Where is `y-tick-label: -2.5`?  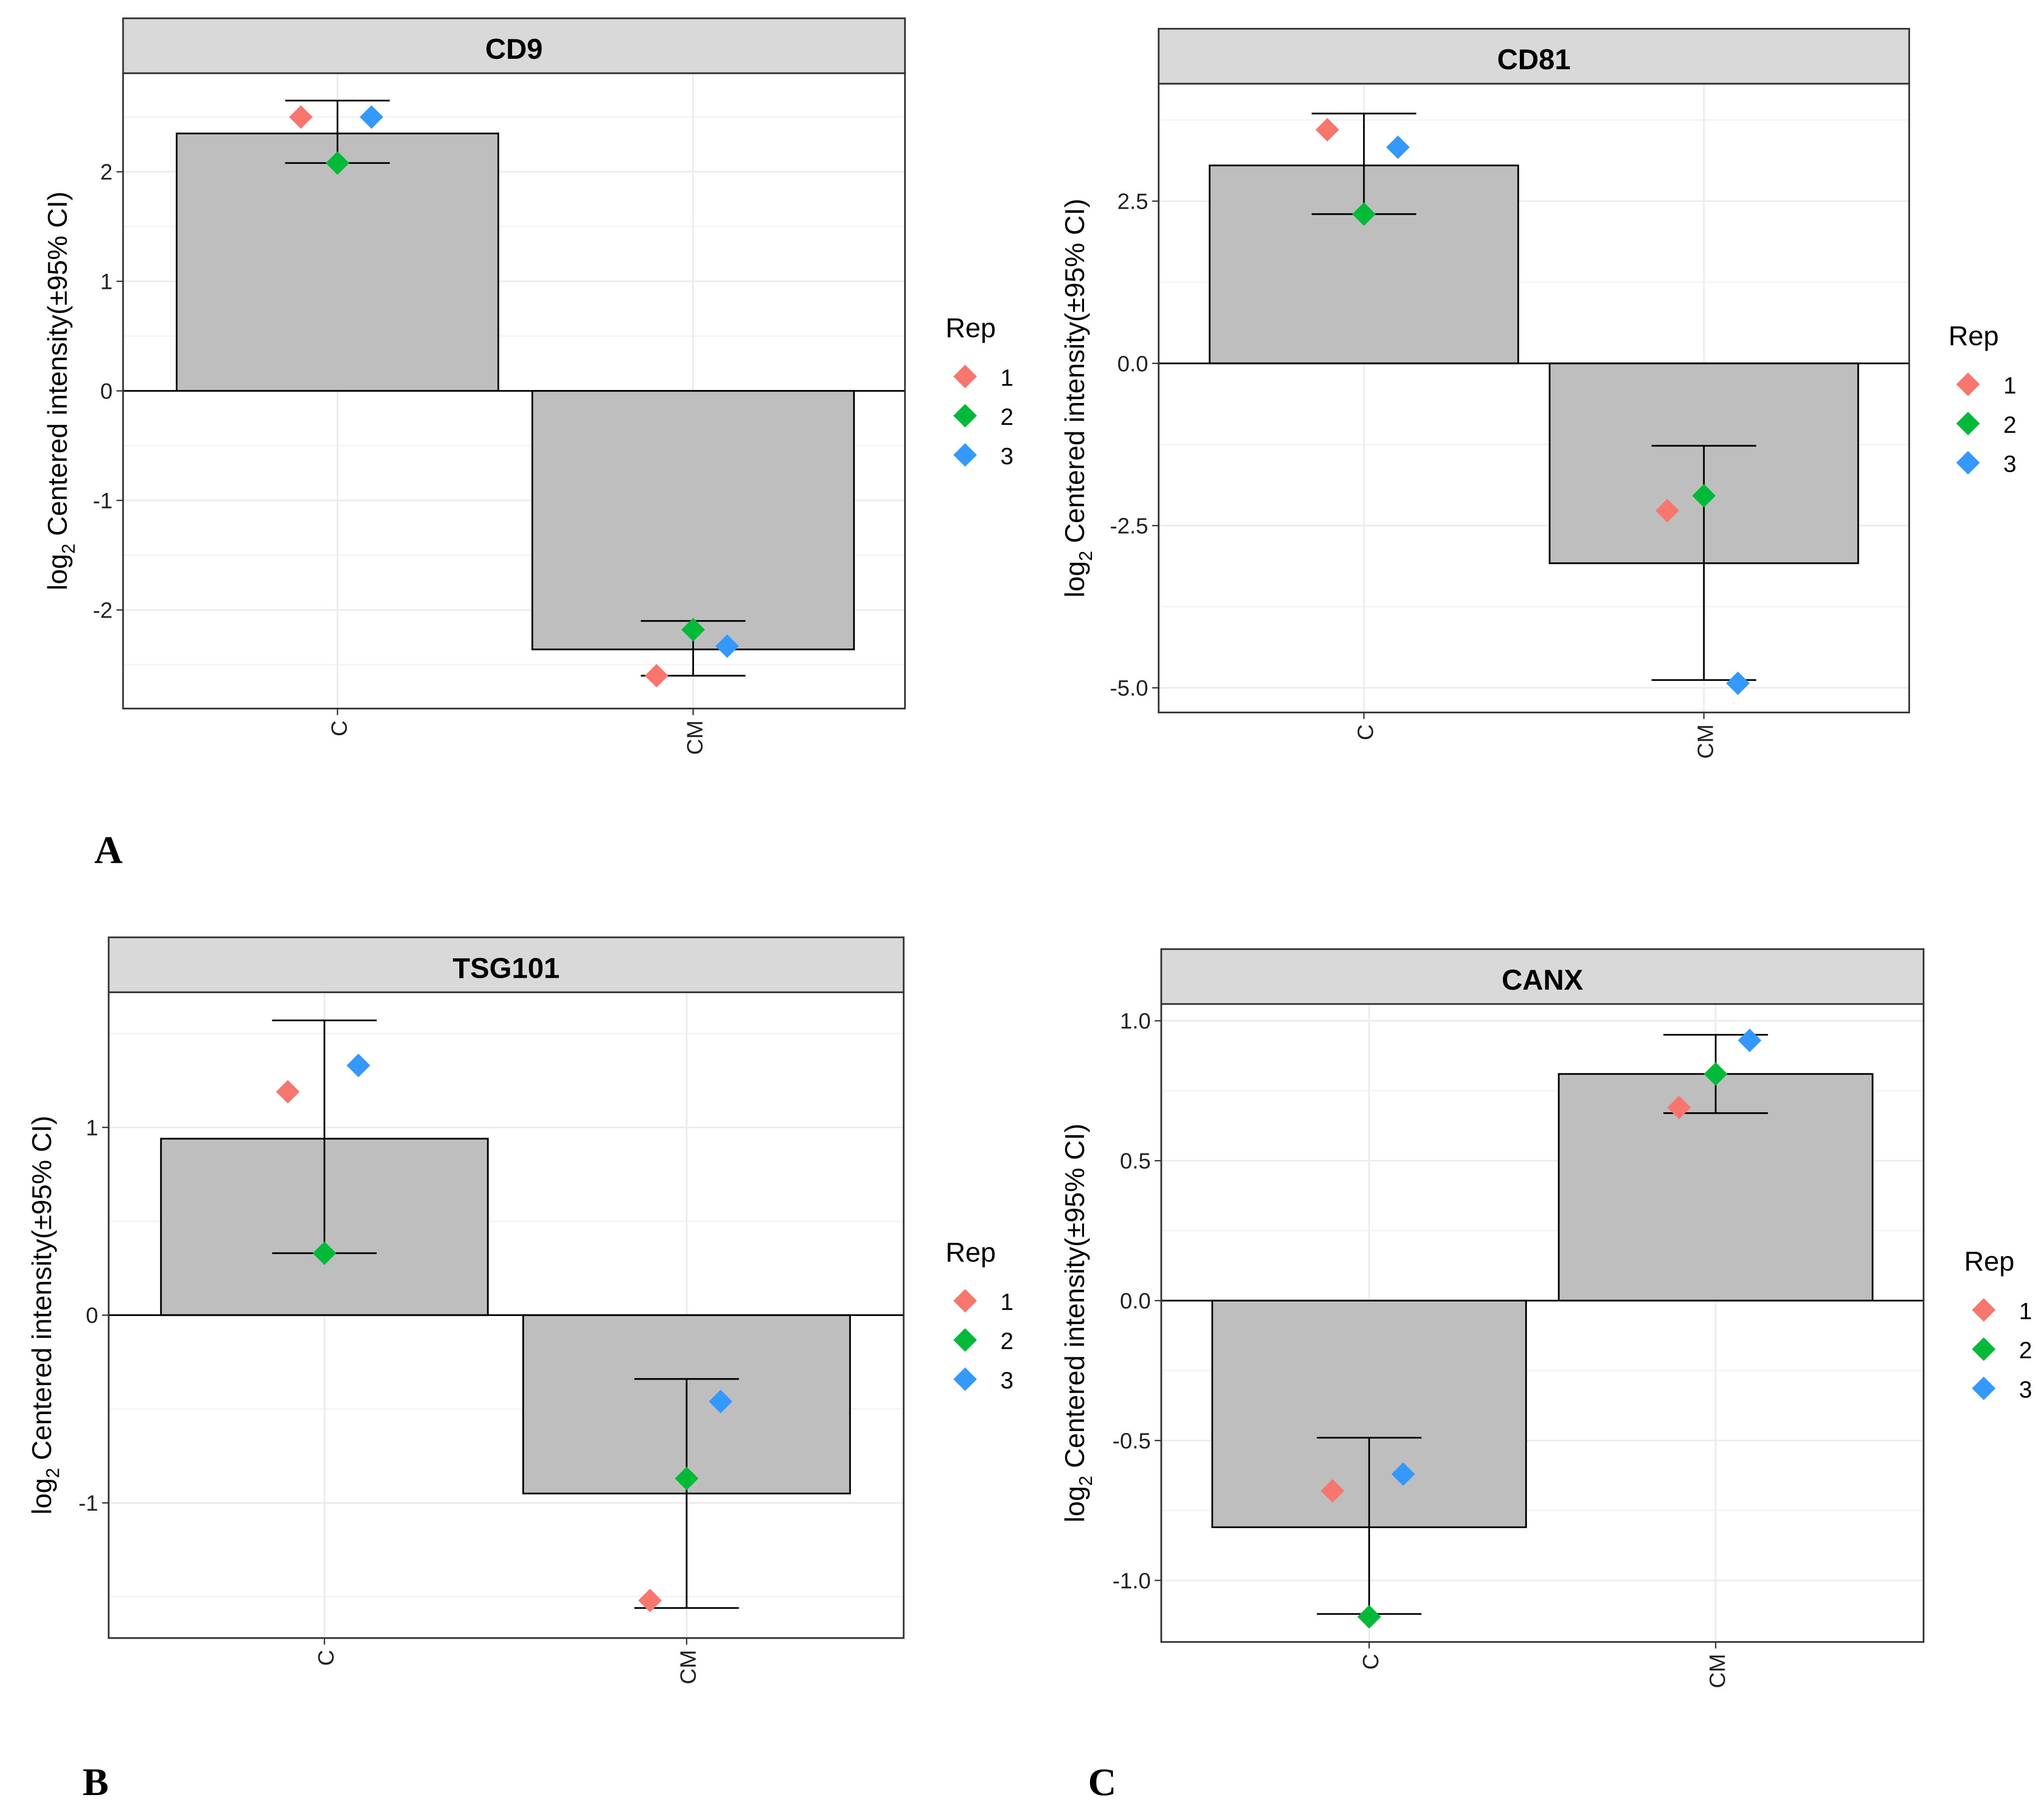
y-tick-label: -2.5 is located at coordinates (1129, 526).